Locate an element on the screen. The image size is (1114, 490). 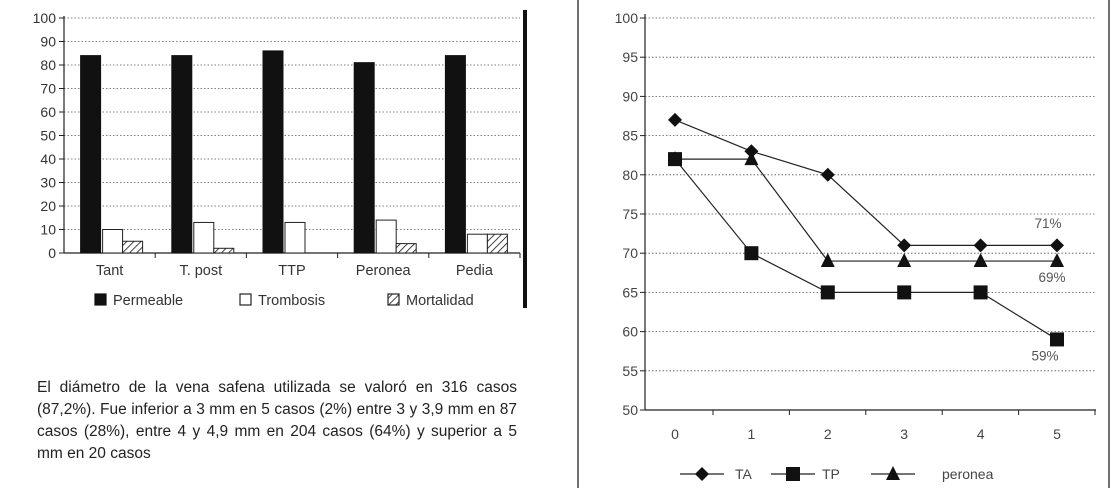
legend-label-mortalidad: Mortalidad is located at coordinates (440, 301).